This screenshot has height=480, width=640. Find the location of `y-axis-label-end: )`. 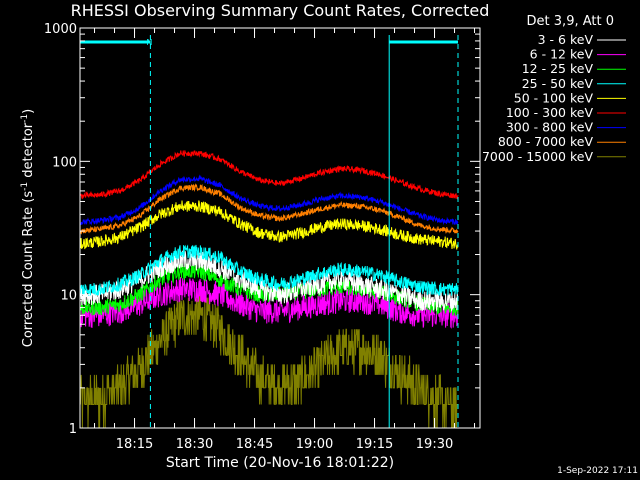

y-axis-label-end: ) is located at coordinates (28, 111).